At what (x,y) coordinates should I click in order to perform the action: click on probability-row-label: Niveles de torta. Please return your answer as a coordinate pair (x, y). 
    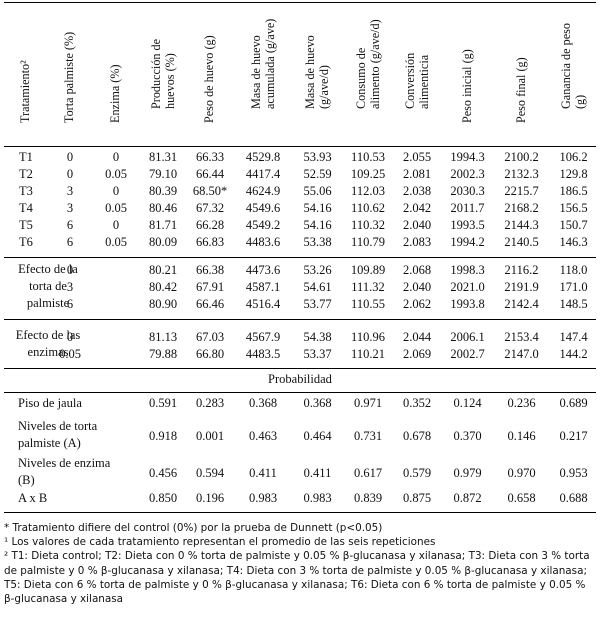
    Looking at the image, I should click on (58, 426).